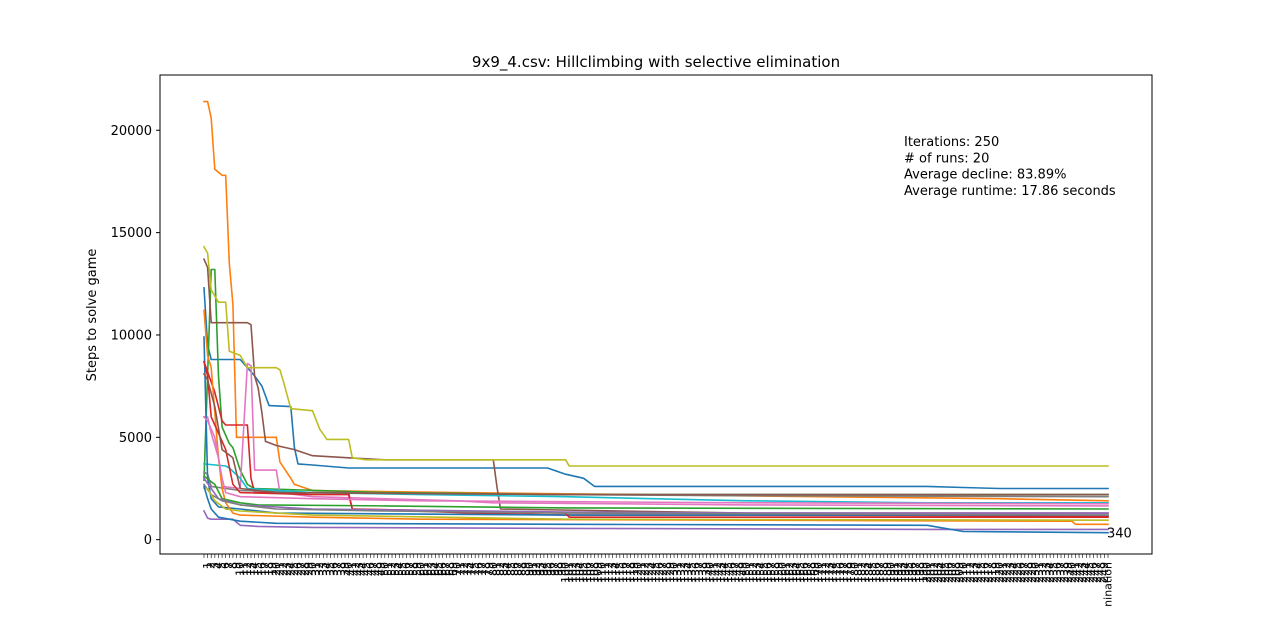 Image resolution: width=1280 pixels, height=623 pixels. What do you see at coordinates (764, 572) in the screenshot?
I see `x-tick-label: 155` at bounding box center [764, 572].